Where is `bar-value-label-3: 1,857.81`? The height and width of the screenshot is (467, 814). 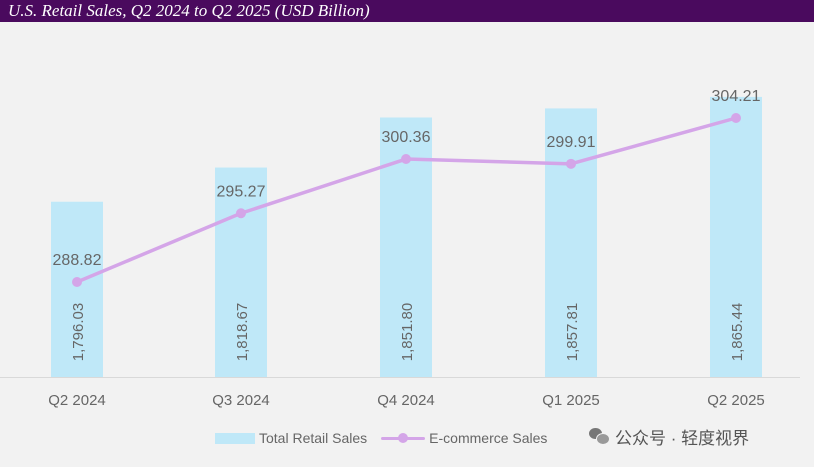
bar-value-label-3: 1,857.81 is located at coordinates (572, 332).